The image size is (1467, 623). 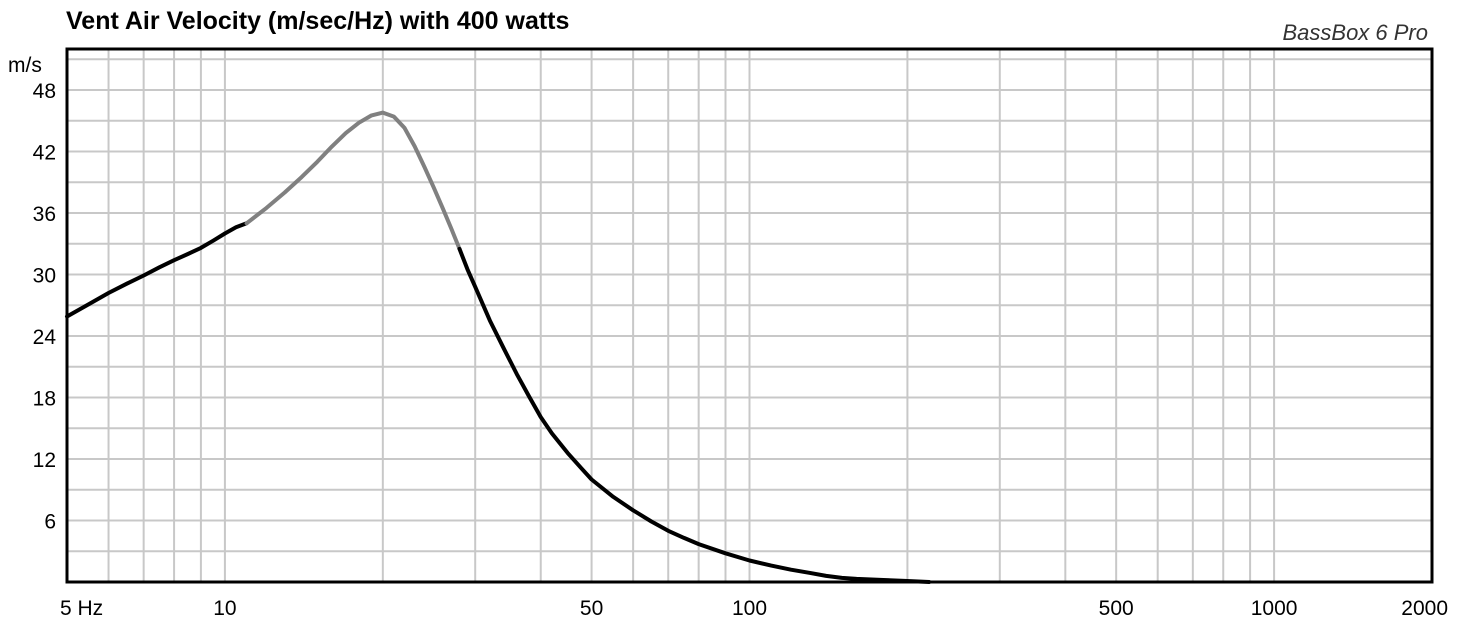 I want to click on x-tick-label: 5 Hz, so click(x=81, y=608).